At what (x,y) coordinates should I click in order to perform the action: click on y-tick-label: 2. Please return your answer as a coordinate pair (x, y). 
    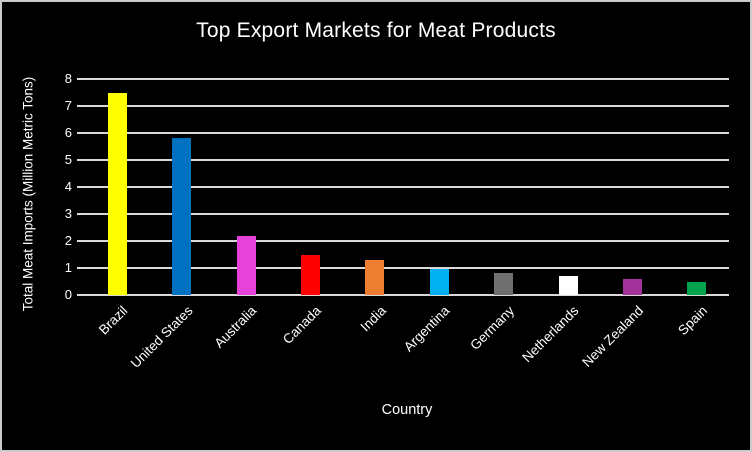
    Looking at the image, I should click on (68, 240).